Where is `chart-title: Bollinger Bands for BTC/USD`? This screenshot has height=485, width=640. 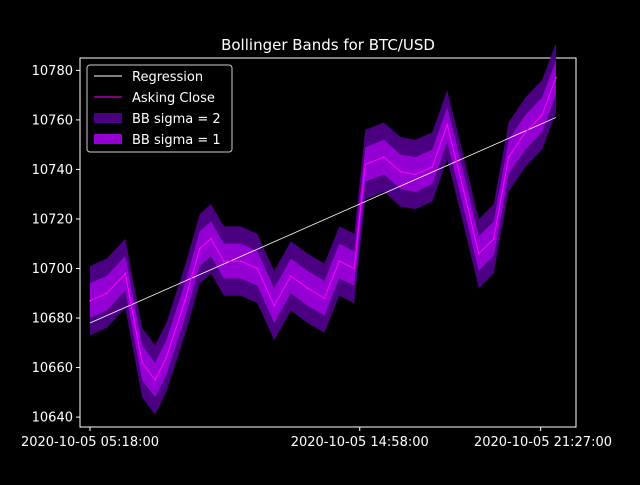 chart-title: Bollinger Bands for BTC/USD is located at coordinates (328, 45).